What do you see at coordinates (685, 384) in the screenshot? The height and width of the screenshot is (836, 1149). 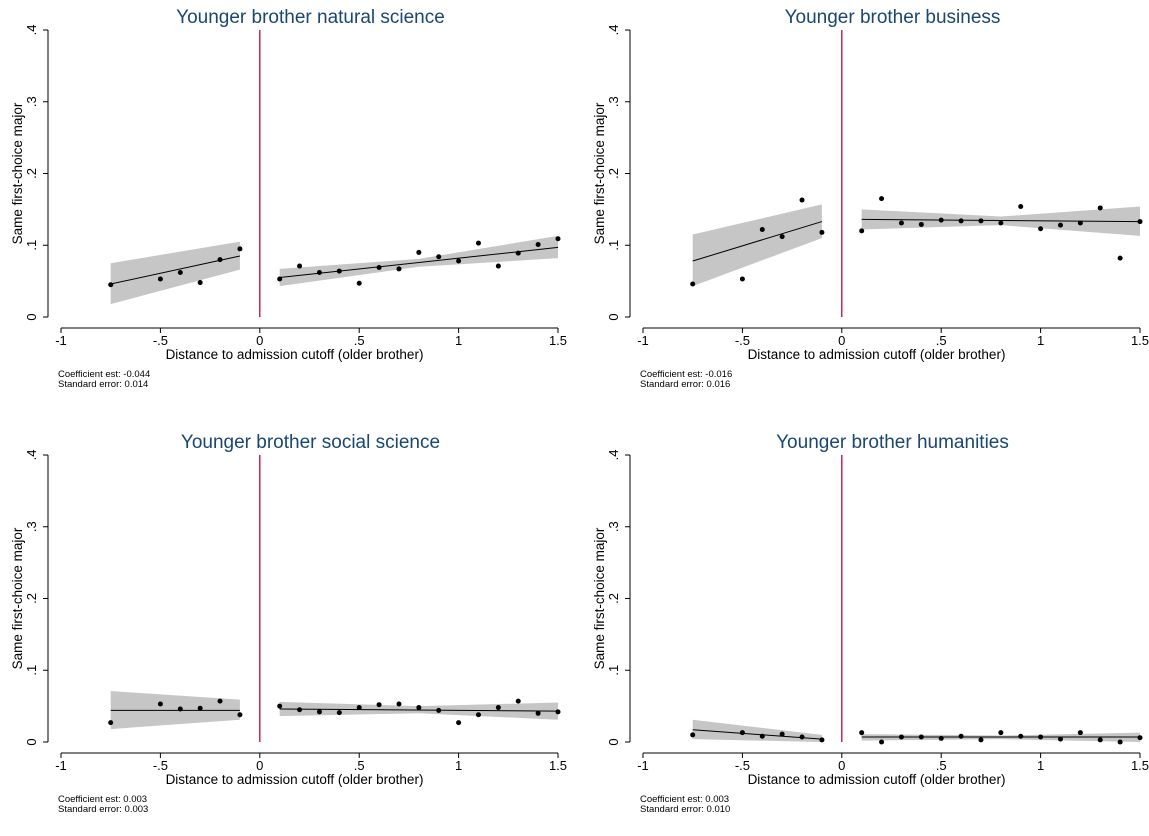 I see `standard-error-note: Standard error: 0.016` at bounding box center [685, 384].